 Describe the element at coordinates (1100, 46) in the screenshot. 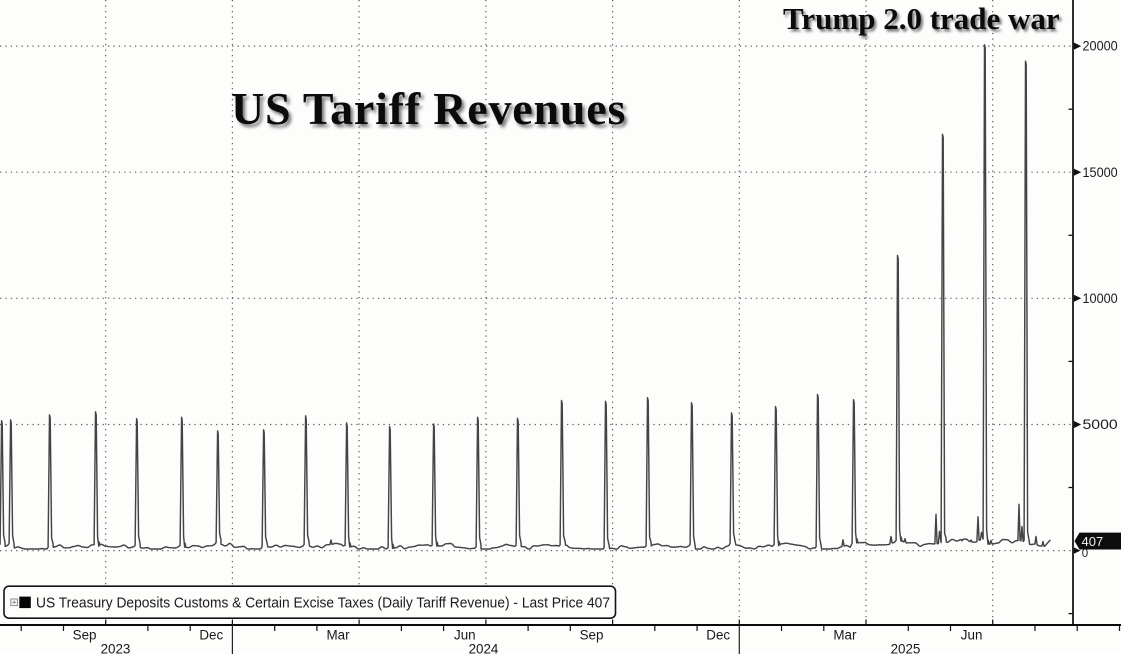

I see `svg-text: 20000` at that location.